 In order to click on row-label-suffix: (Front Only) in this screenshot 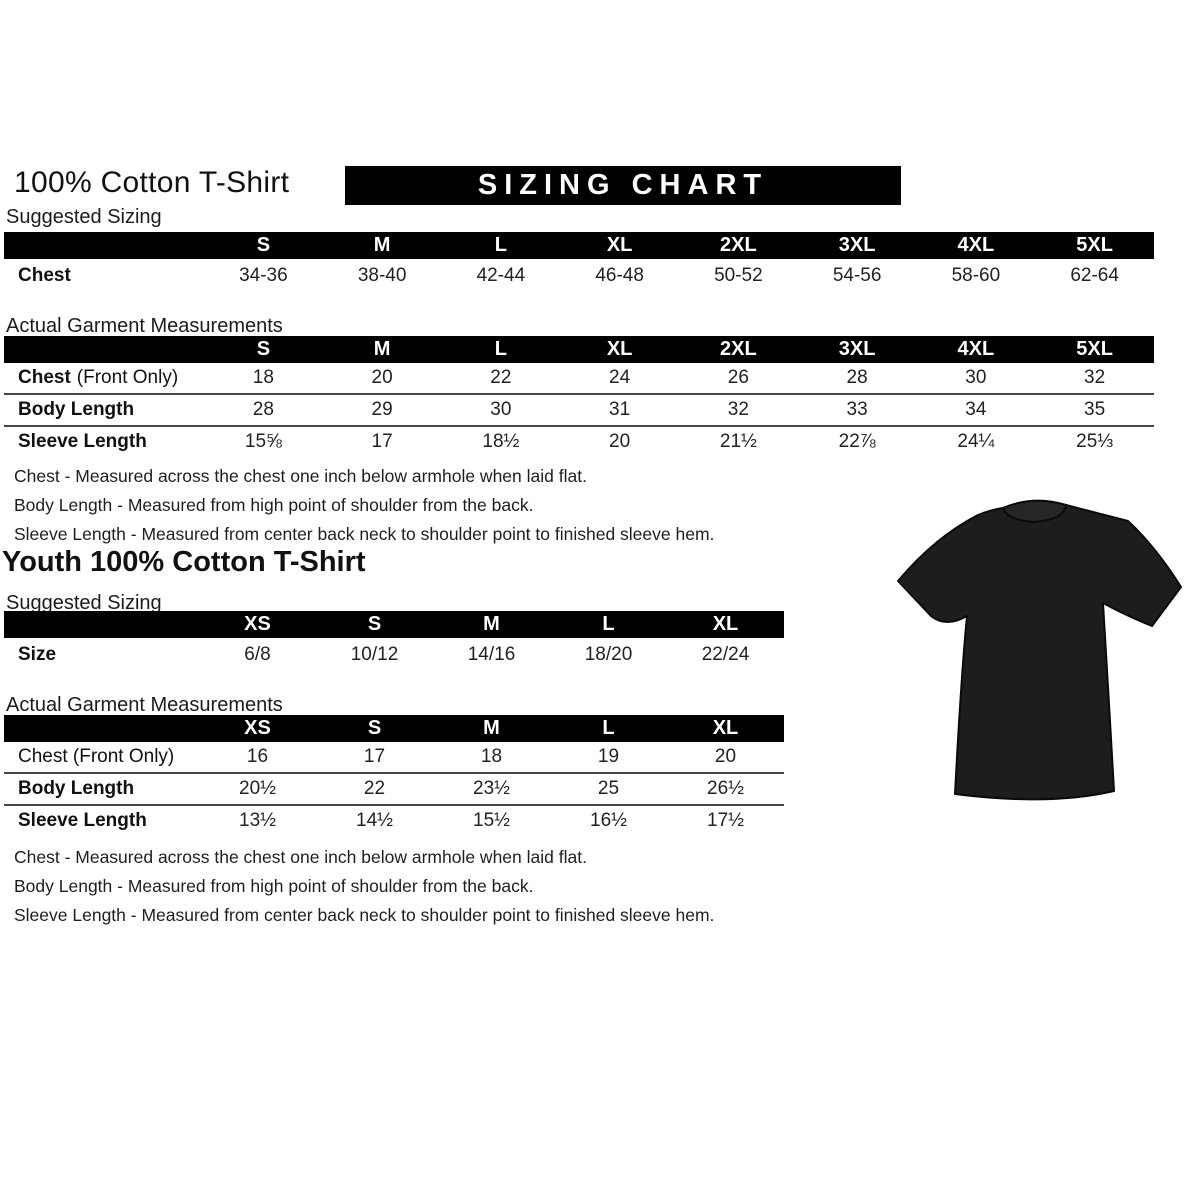, I will do `click(127, 377)`.